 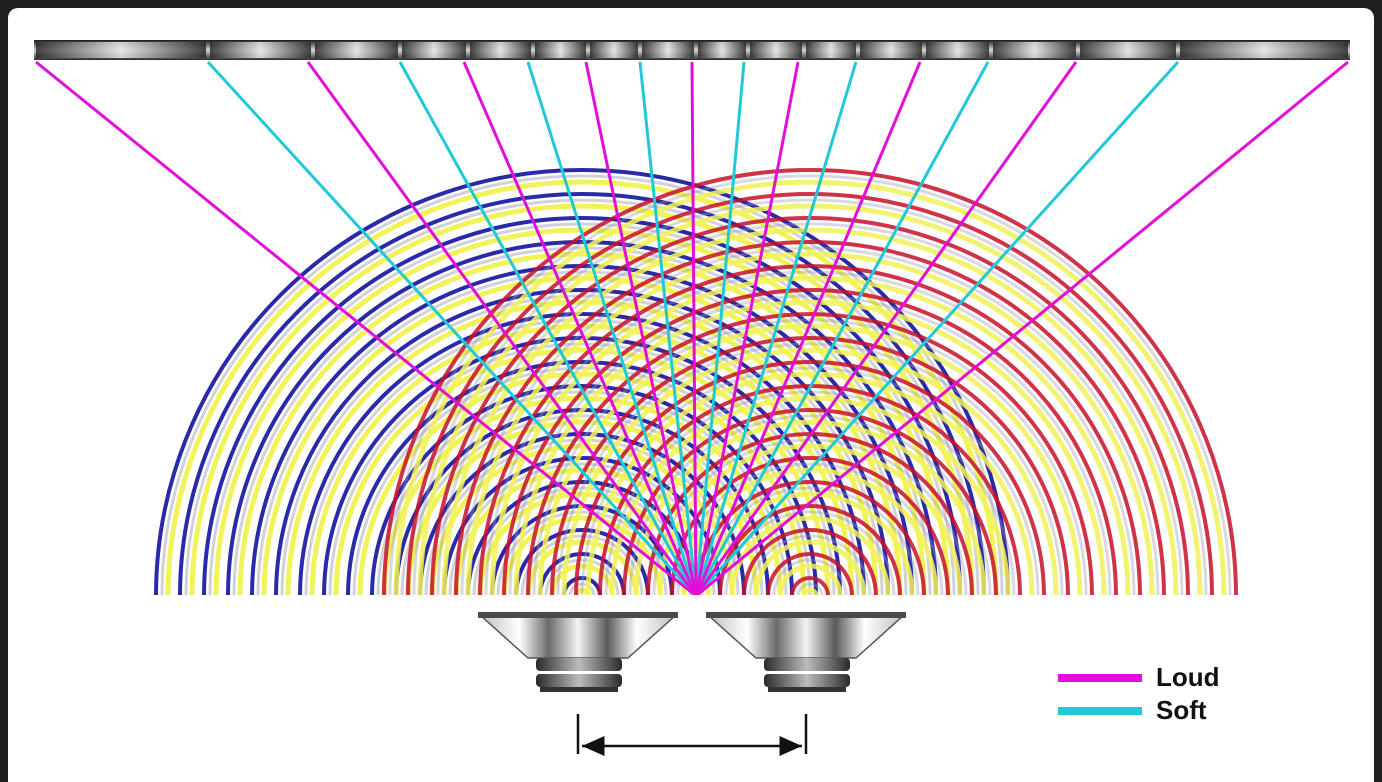 What do you see at coordinates (1139, 693) in the screenshot?
I see `legend: Loud Soft` at bounding box center [1139, 693].